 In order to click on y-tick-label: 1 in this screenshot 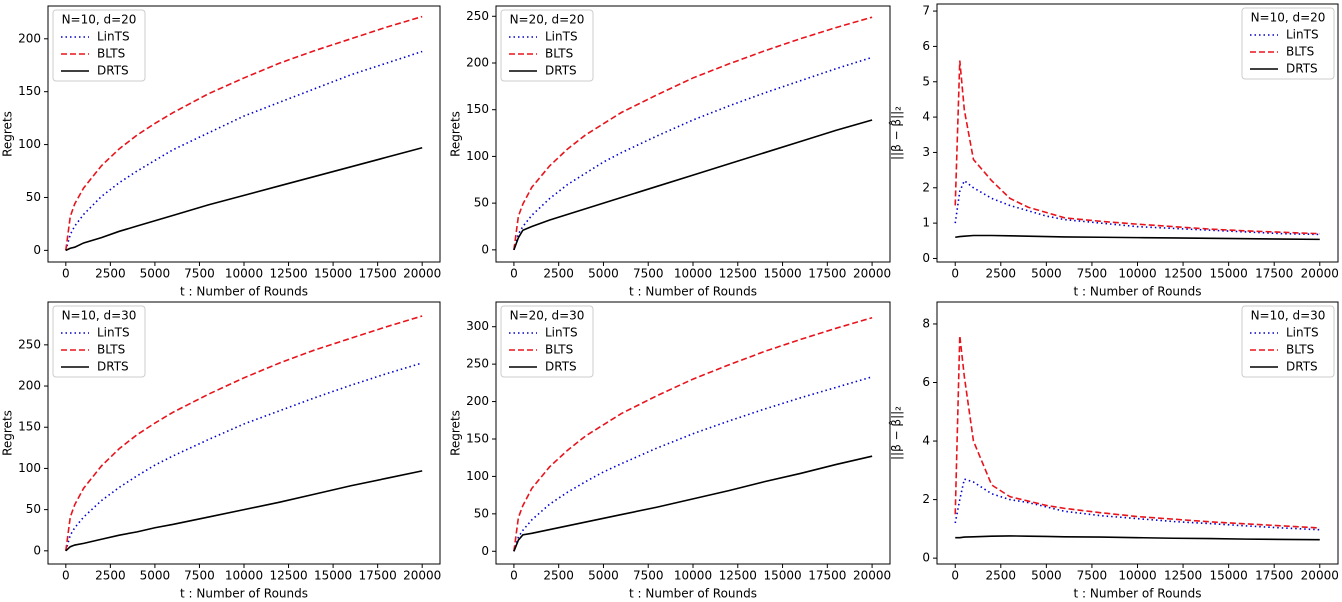, I will do `click(926, 223)`.